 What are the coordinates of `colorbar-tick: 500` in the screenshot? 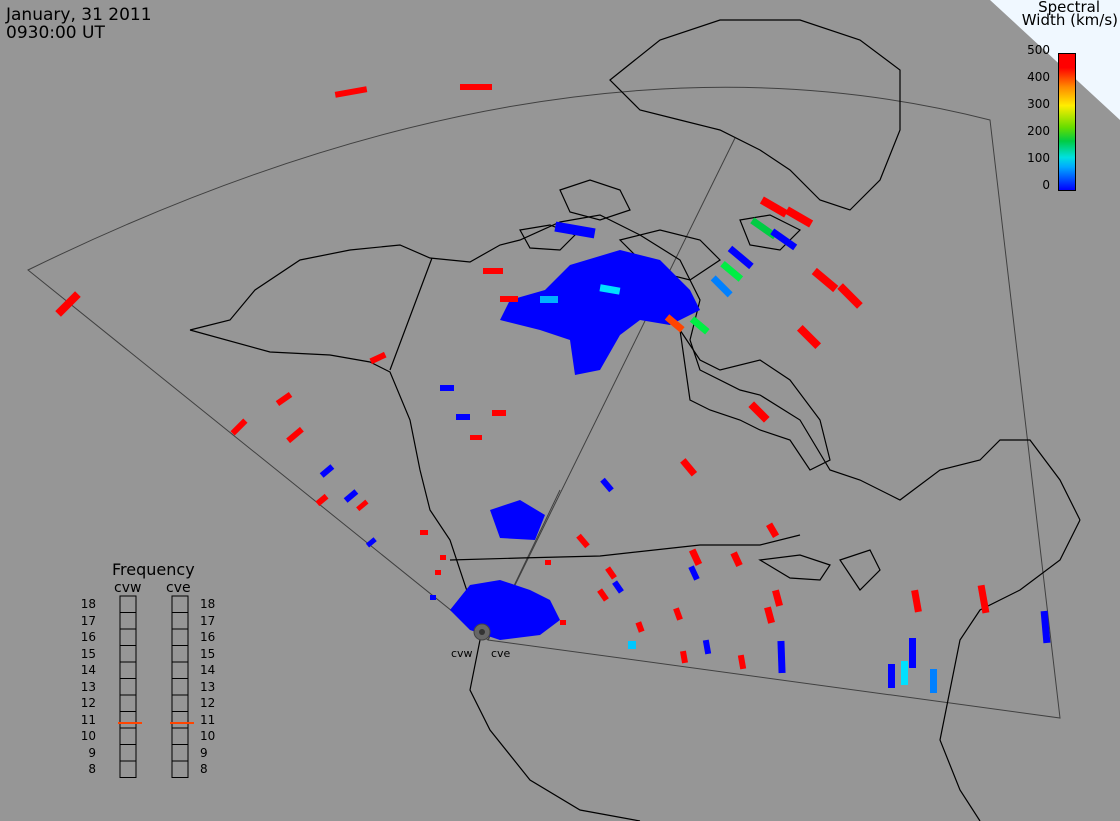 It's located at (1038, 50).